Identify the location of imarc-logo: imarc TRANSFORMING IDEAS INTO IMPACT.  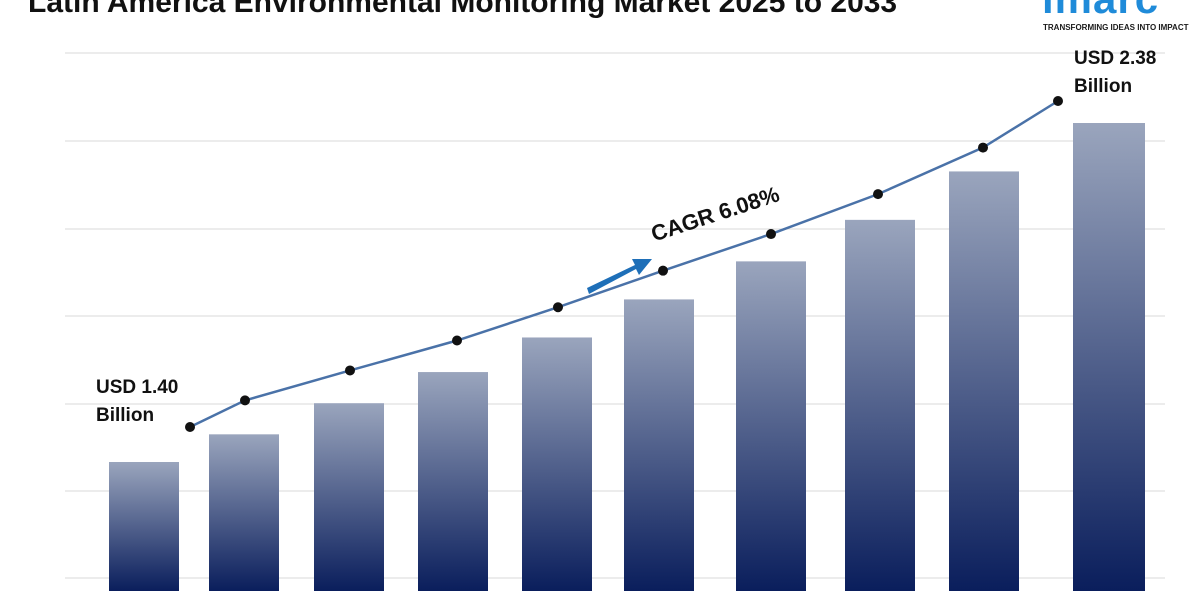
(1121, 17).